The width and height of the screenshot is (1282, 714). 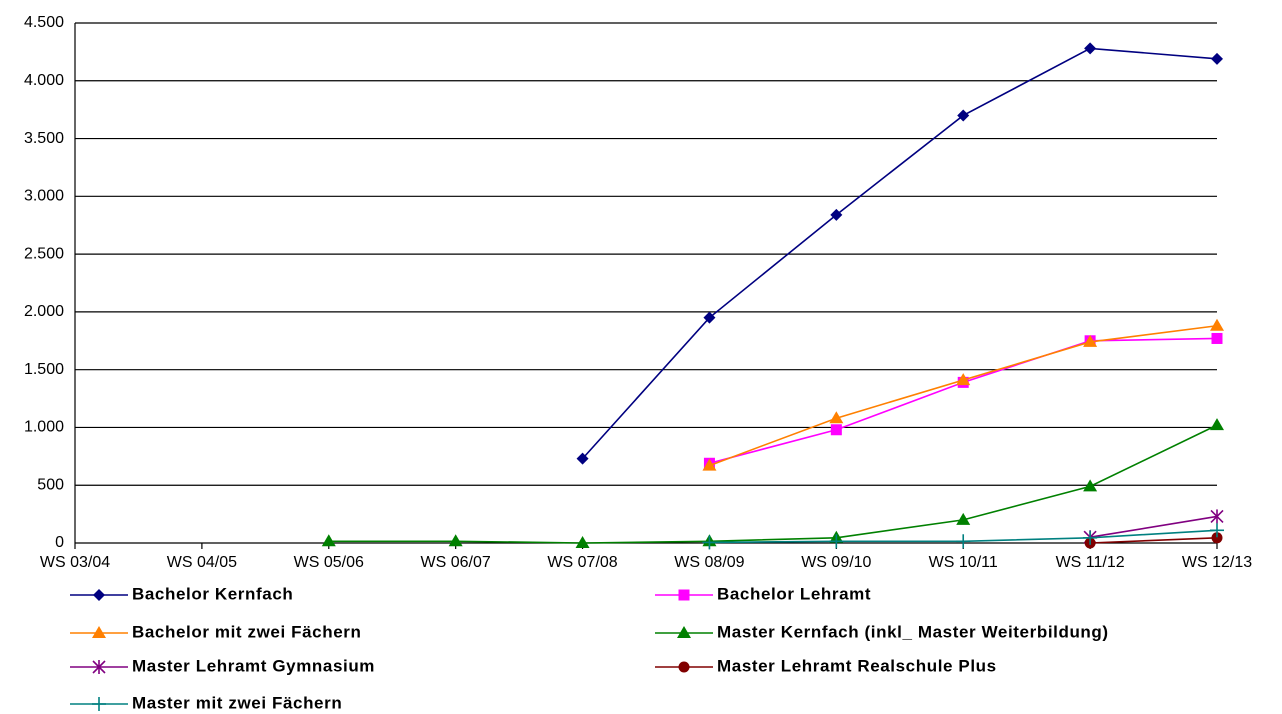 What do you see at coordinates (44, 80) in the screenshot?
I see `y-tick-label: 4.000` at bounding box center [44, 80].